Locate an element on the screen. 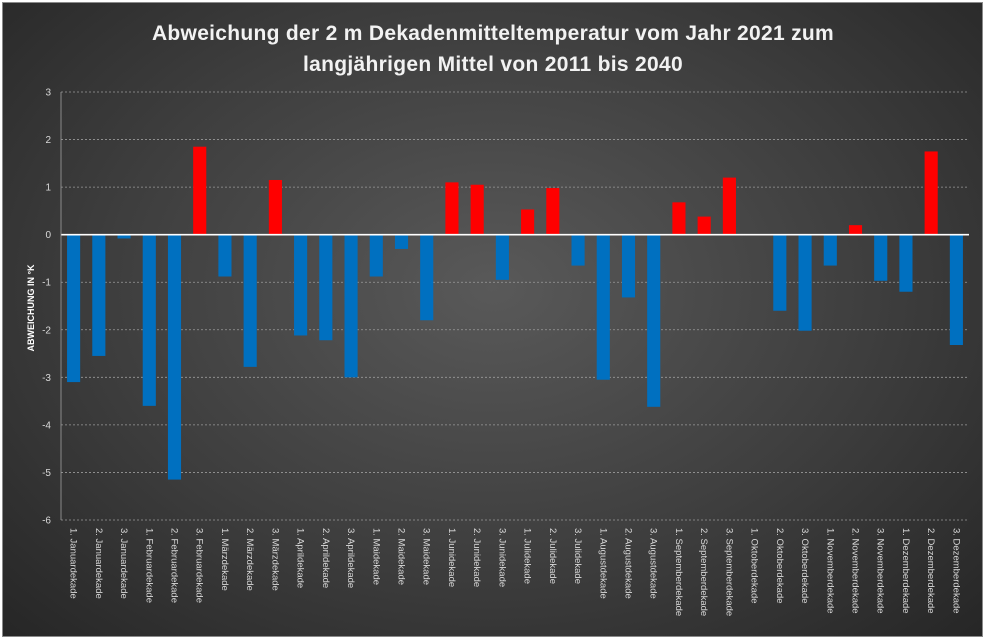 The height and width of the screenshot is (641, 987). x-tick-label: 3. Novemberdekade is located at coordinates (880, 571).